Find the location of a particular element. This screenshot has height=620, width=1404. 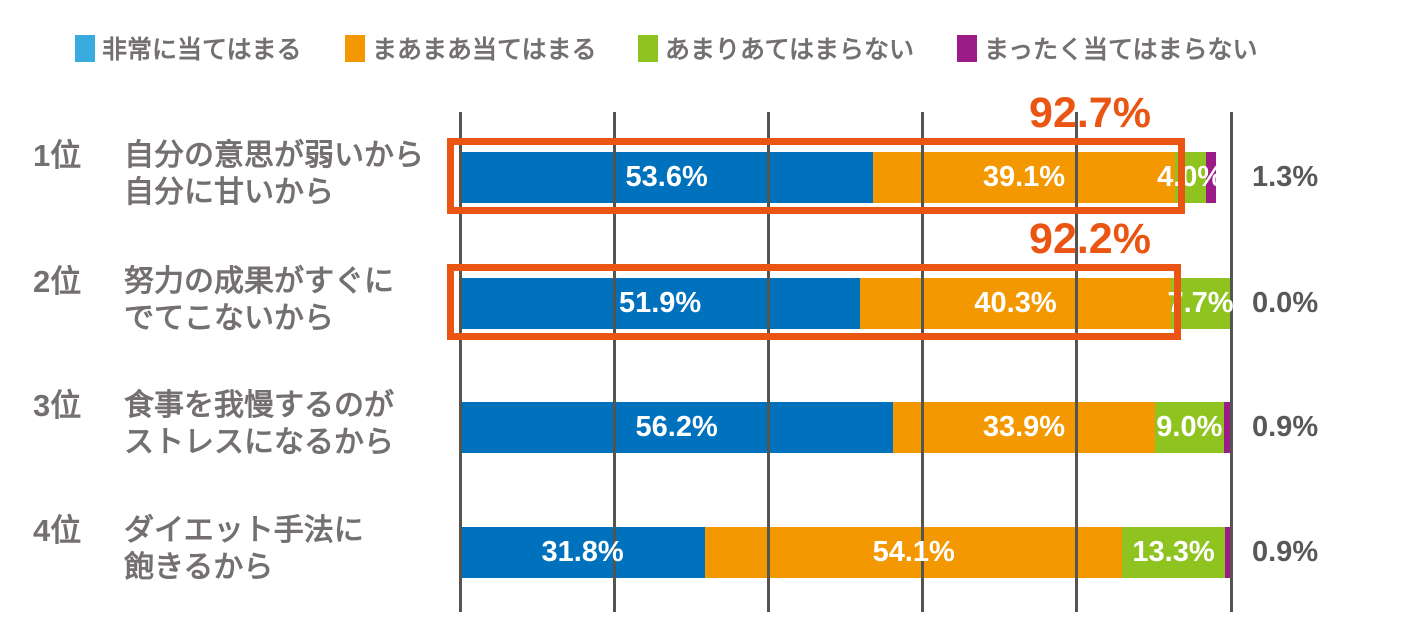

legend-label-strongly-applies: 非常に当てはまる is located at coordinates (202, 50).